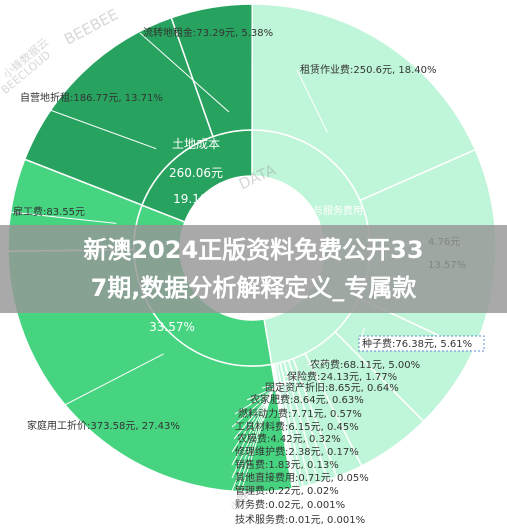  What do you see at coordinates (91, 97) in the screenshot?
I see `outer-slice-label: 自营地折租:186.77元, 13.71%` at bounding box center [91, 97].